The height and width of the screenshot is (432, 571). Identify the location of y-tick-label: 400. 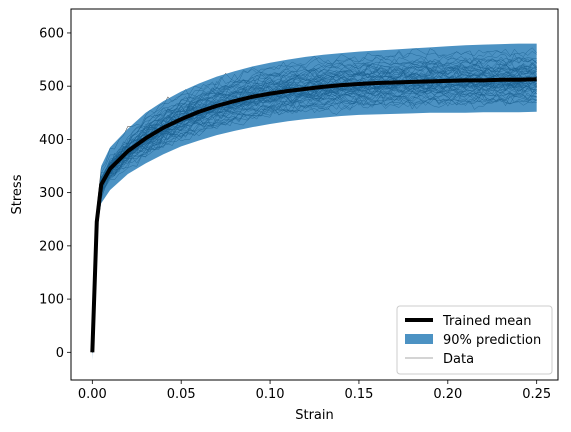
(51, 140).